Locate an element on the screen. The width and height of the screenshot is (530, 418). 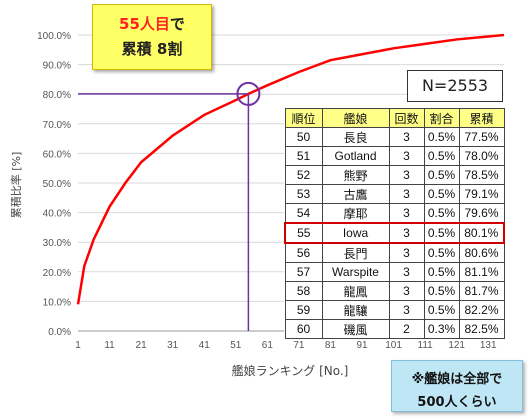
table-row: 52 熊野 3 0.5% 78.5% is located at coordinates (394, 175).